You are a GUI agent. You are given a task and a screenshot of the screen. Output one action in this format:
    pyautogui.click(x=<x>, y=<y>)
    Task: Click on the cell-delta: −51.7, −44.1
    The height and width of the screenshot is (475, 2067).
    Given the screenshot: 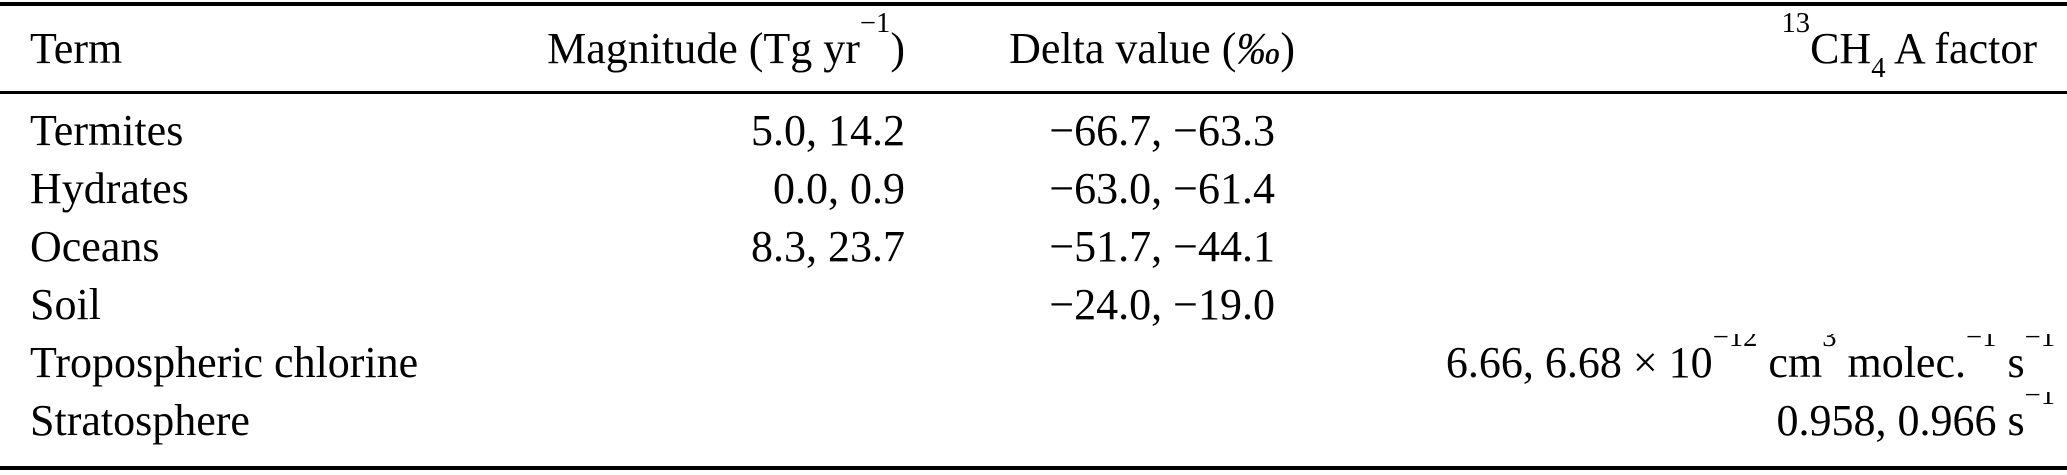 What is the action you would take?
    pyautogui.click(x=1162, y=246)
    